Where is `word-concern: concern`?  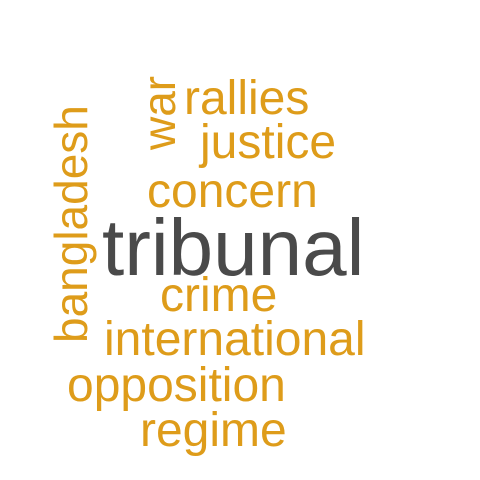
word-concern: concern is located at coordinates (232, 191).